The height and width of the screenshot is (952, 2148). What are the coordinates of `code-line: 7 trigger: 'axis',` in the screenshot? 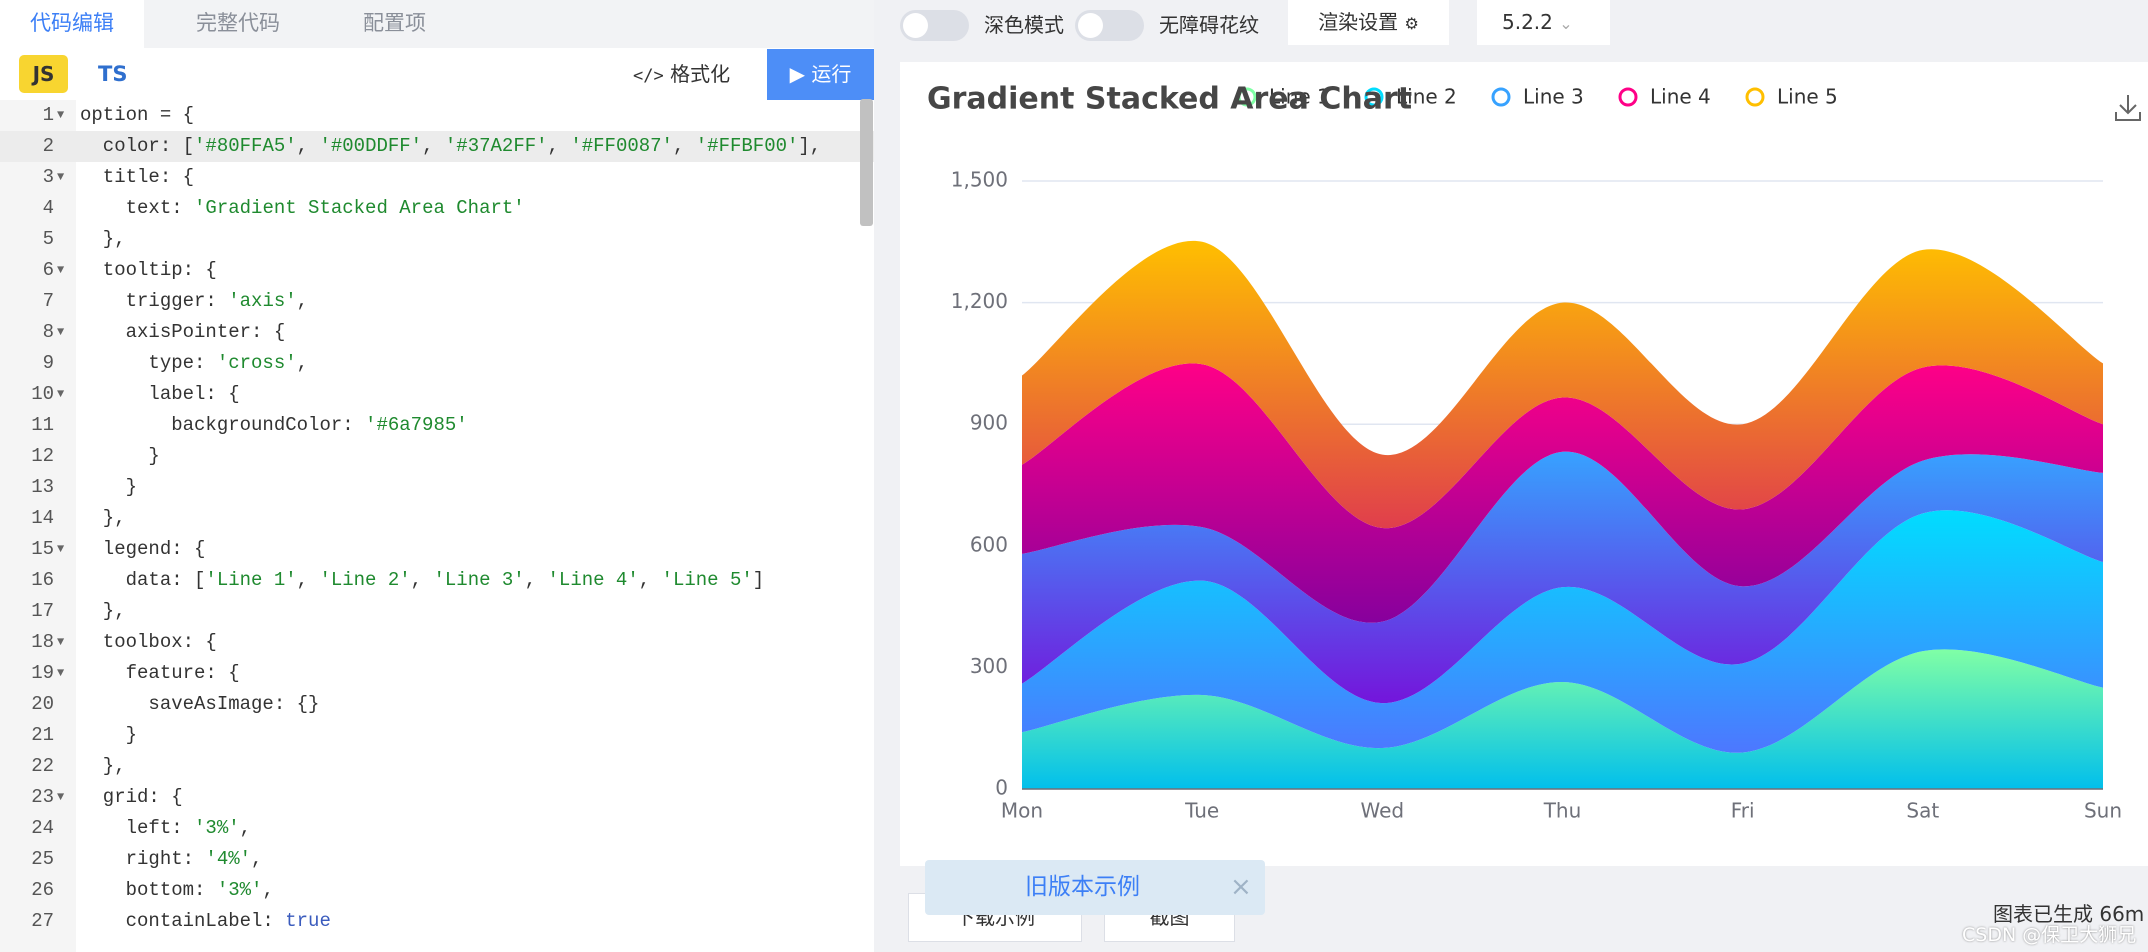 It's located at (437, 301).